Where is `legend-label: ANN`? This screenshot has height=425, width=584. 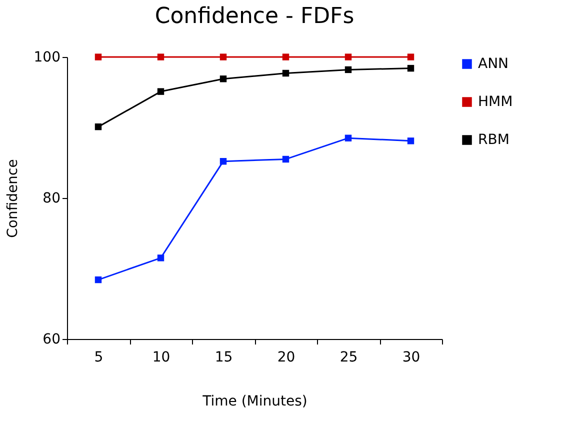 legend-label: ANN is located at coordinates (493, 64).